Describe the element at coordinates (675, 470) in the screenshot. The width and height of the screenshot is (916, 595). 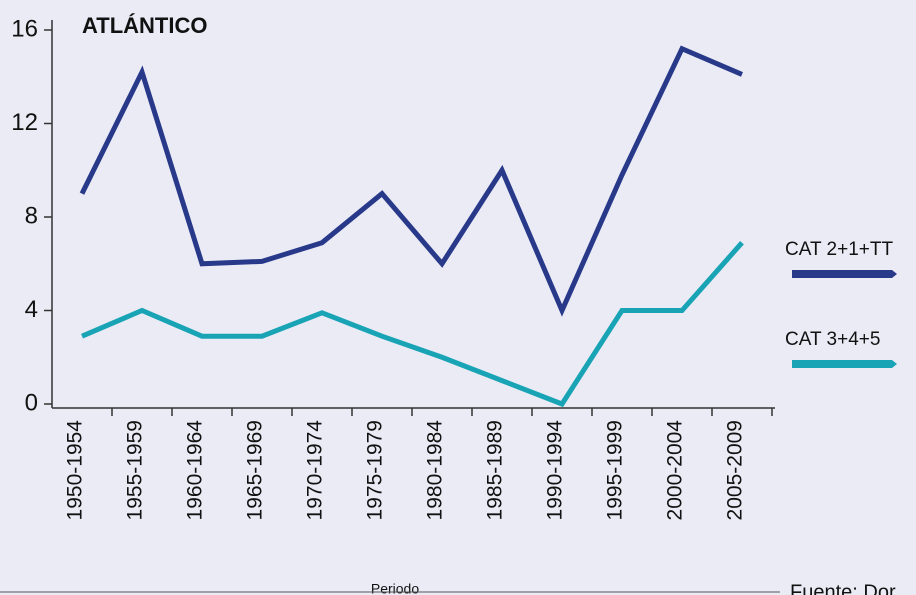
I see `x-tick-label: 2000-2004` at that location.